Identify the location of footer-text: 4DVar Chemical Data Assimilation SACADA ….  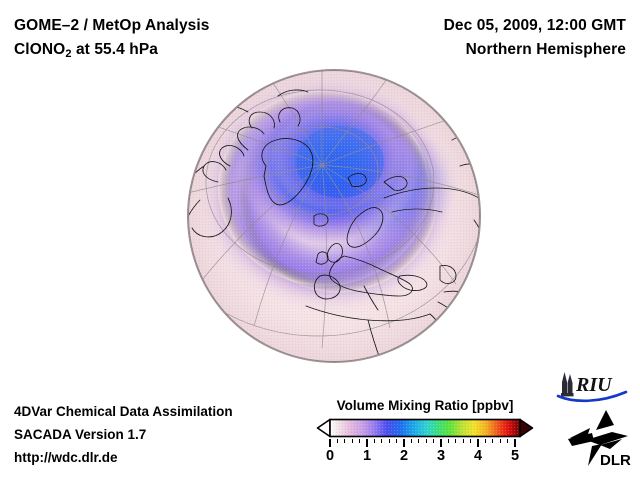
(123, 434).